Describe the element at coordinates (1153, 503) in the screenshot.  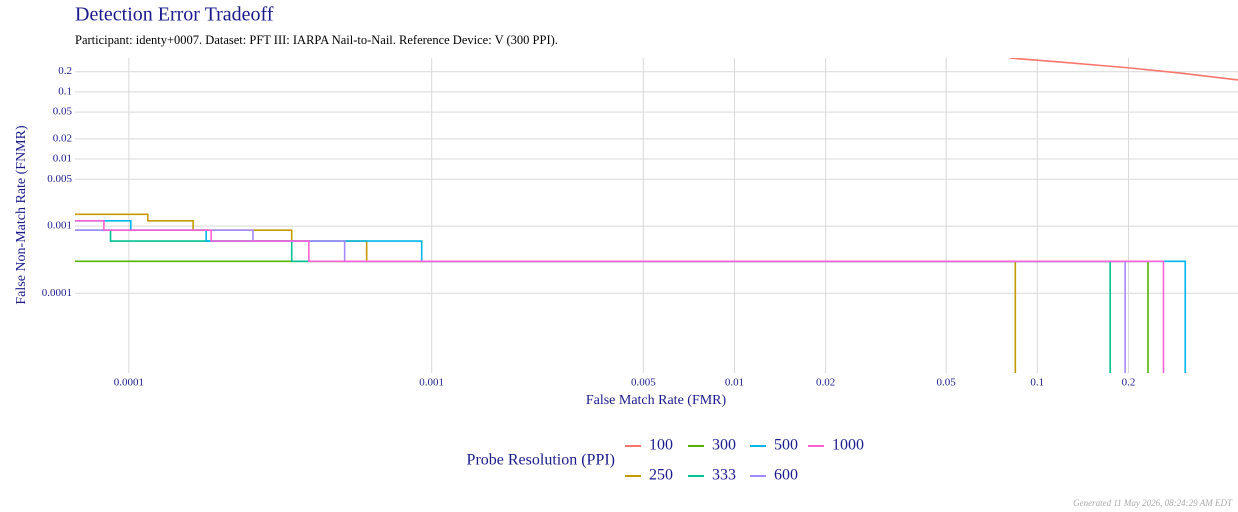
I see `footer: Generated 11 May 2026, 08:24:29 AM EDT` at that location.